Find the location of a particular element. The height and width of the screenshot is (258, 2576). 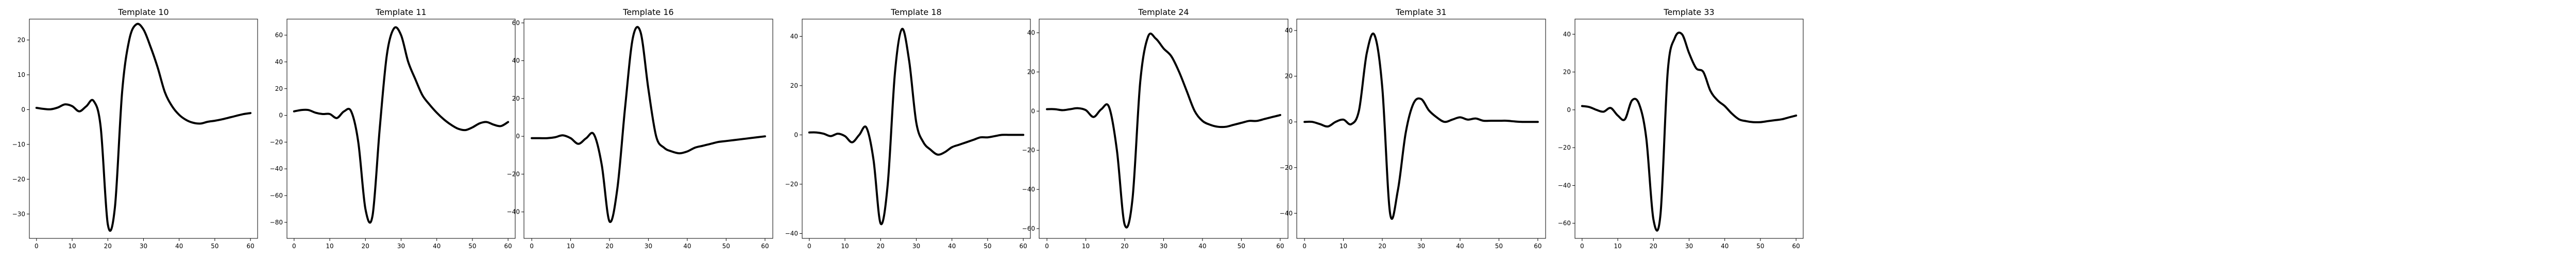

chart-title: Template 11 is located at coordinates (400, 12).